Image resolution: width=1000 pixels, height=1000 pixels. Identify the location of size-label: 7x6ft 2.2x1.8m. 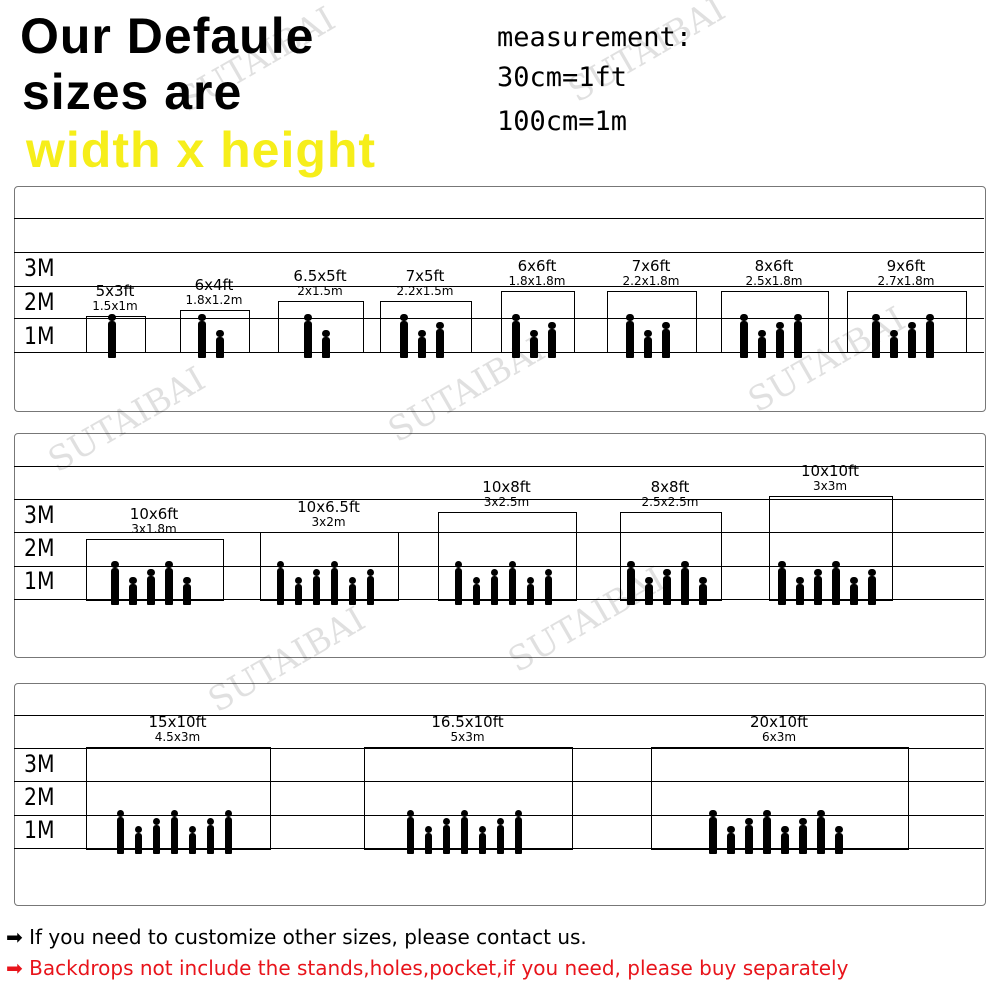
(651, 274).